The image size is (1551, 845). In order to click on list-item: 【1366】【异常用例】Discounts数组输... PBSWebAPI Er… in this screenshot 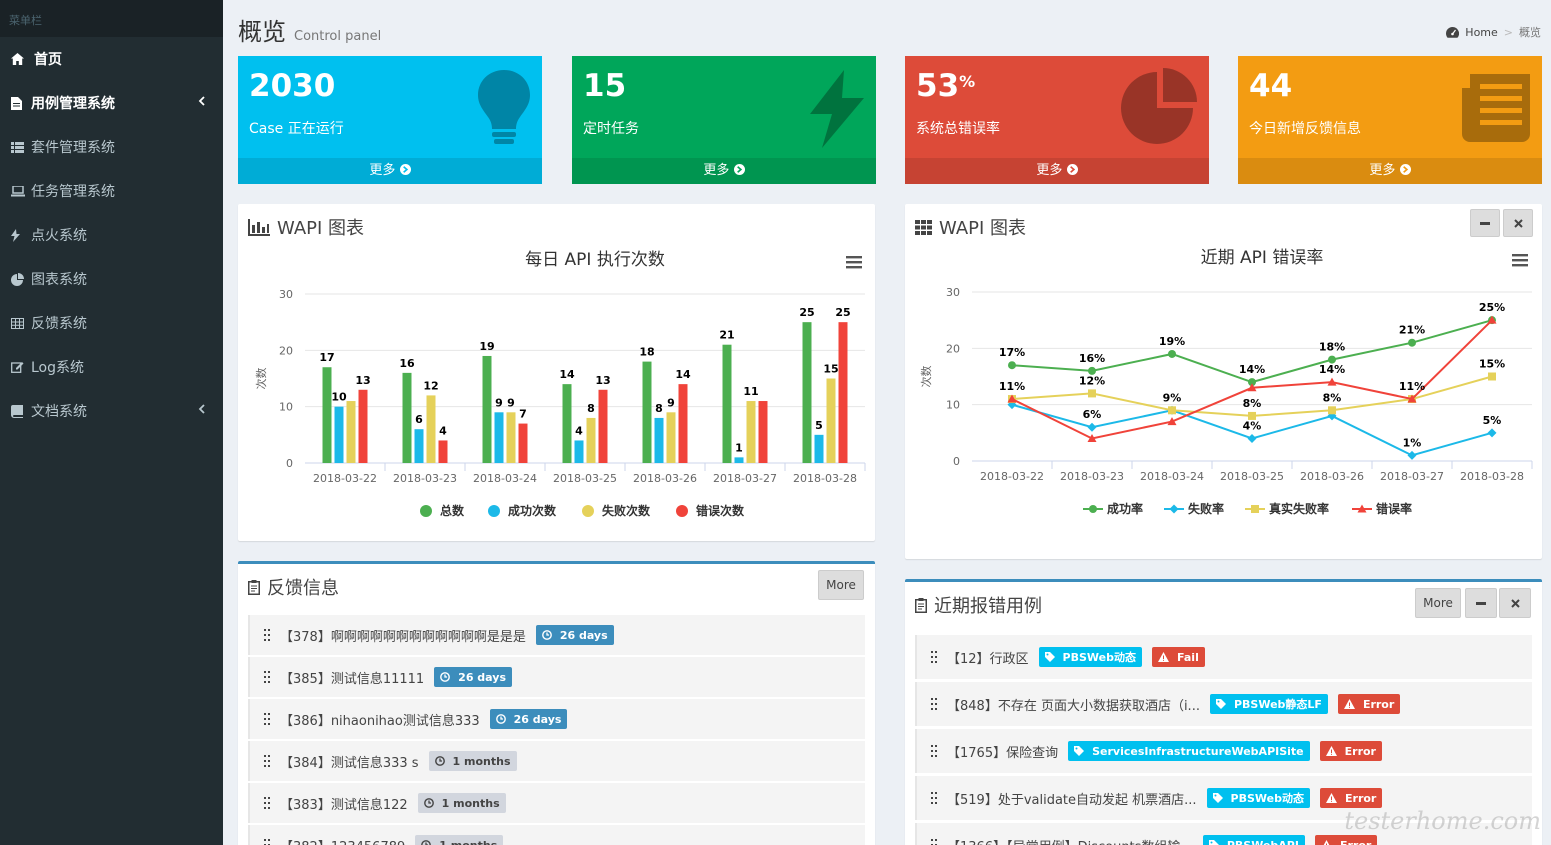, I will do `click(1223, 834)`.